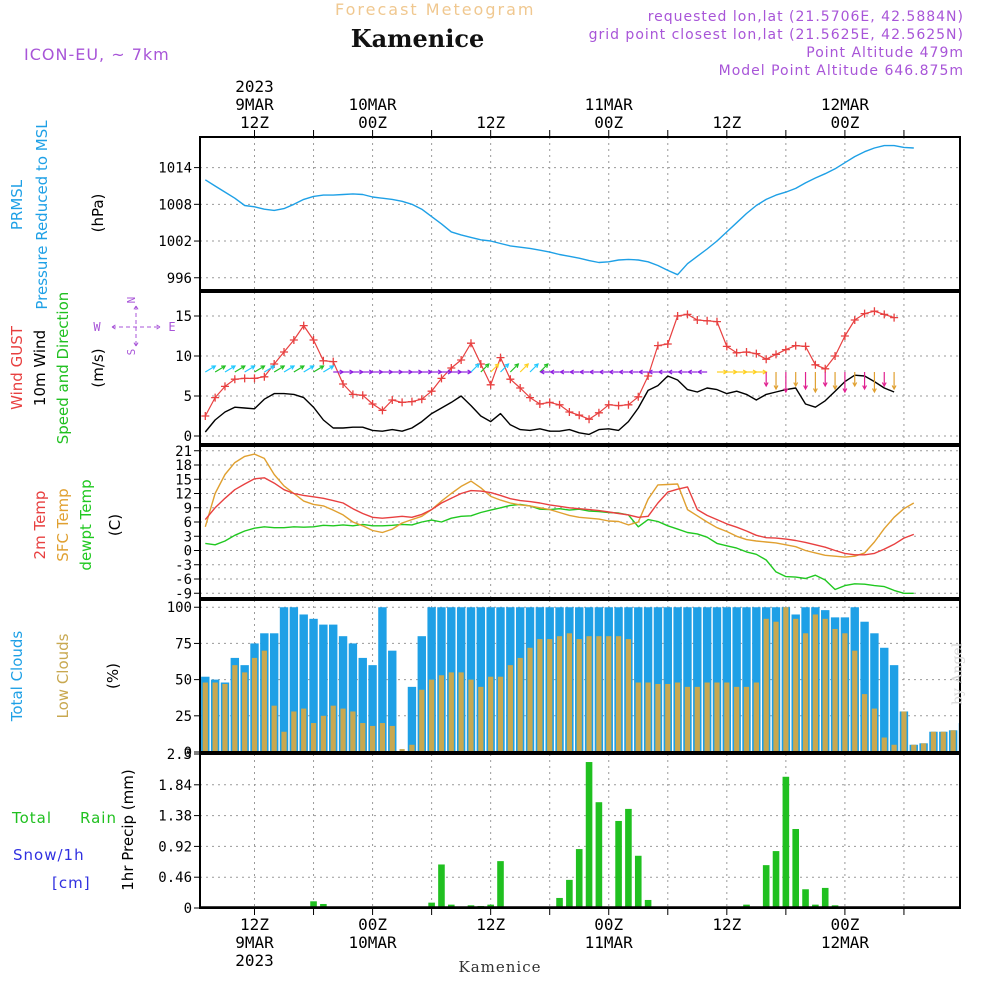 The width and height of the screenshot is (1000, 1000). I want to click on requested-coordinates: requested lon,lat (21.5706E, 42.5884N), so click(805, 17).